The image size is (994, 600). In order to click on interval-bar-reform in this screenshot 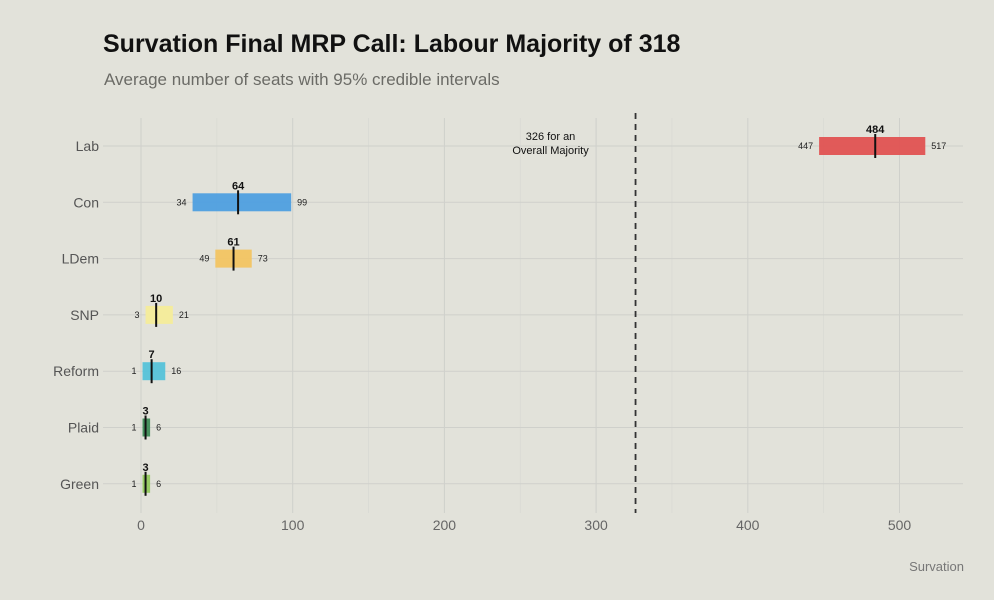, I will do `click(154, 371)`.